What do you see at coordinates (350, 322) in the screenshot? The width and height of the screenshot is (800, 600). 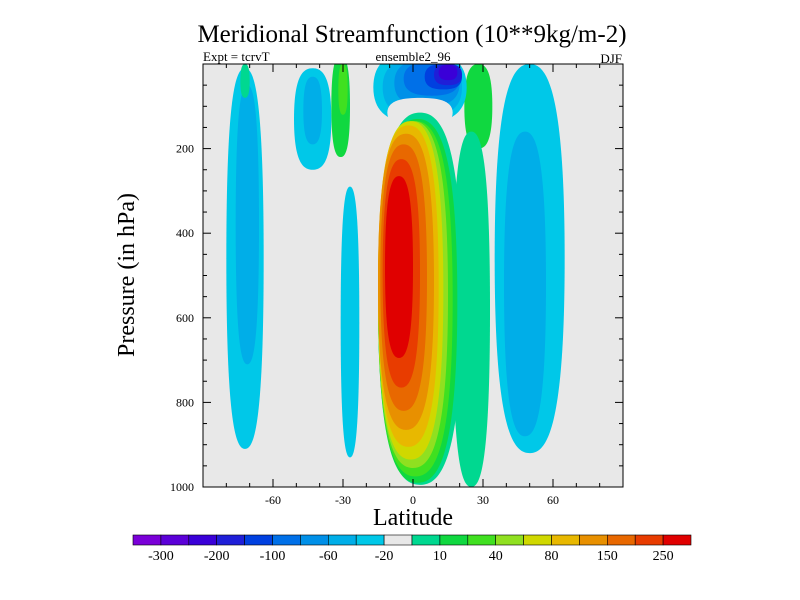 I see `mid-negative-strip` at bounding box center [350, 322].